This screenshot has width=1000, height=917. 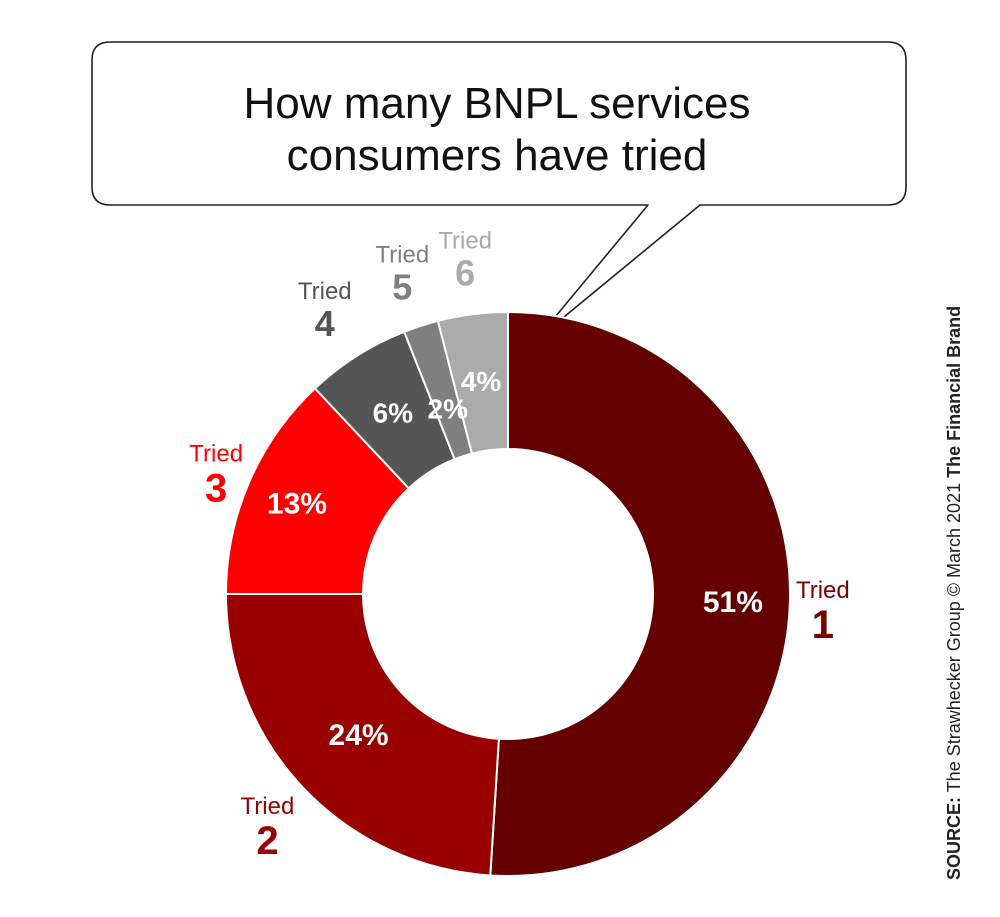 What do you see at coordinates (216, 454) in the screenshot?
I see `category-label-word-3: Tried` at bounding box center [216, 454].